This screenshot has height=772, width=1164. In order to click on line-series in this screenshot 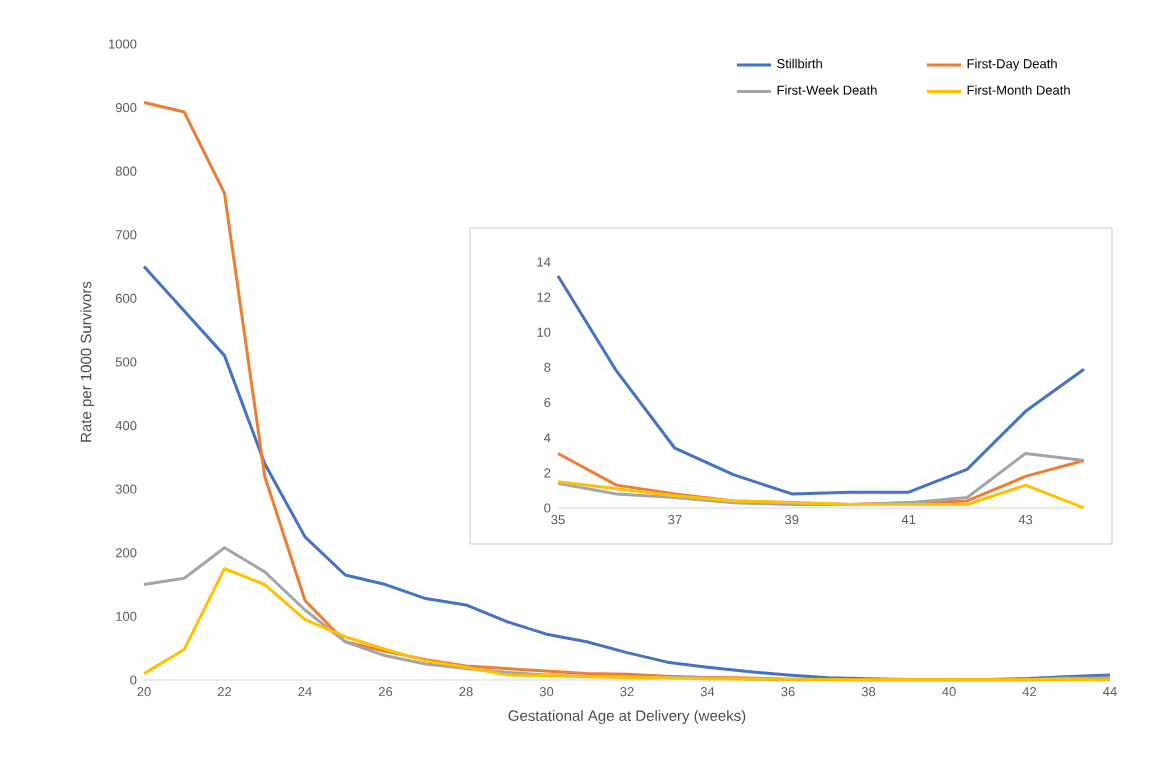, I will do `click(821, 385)`.